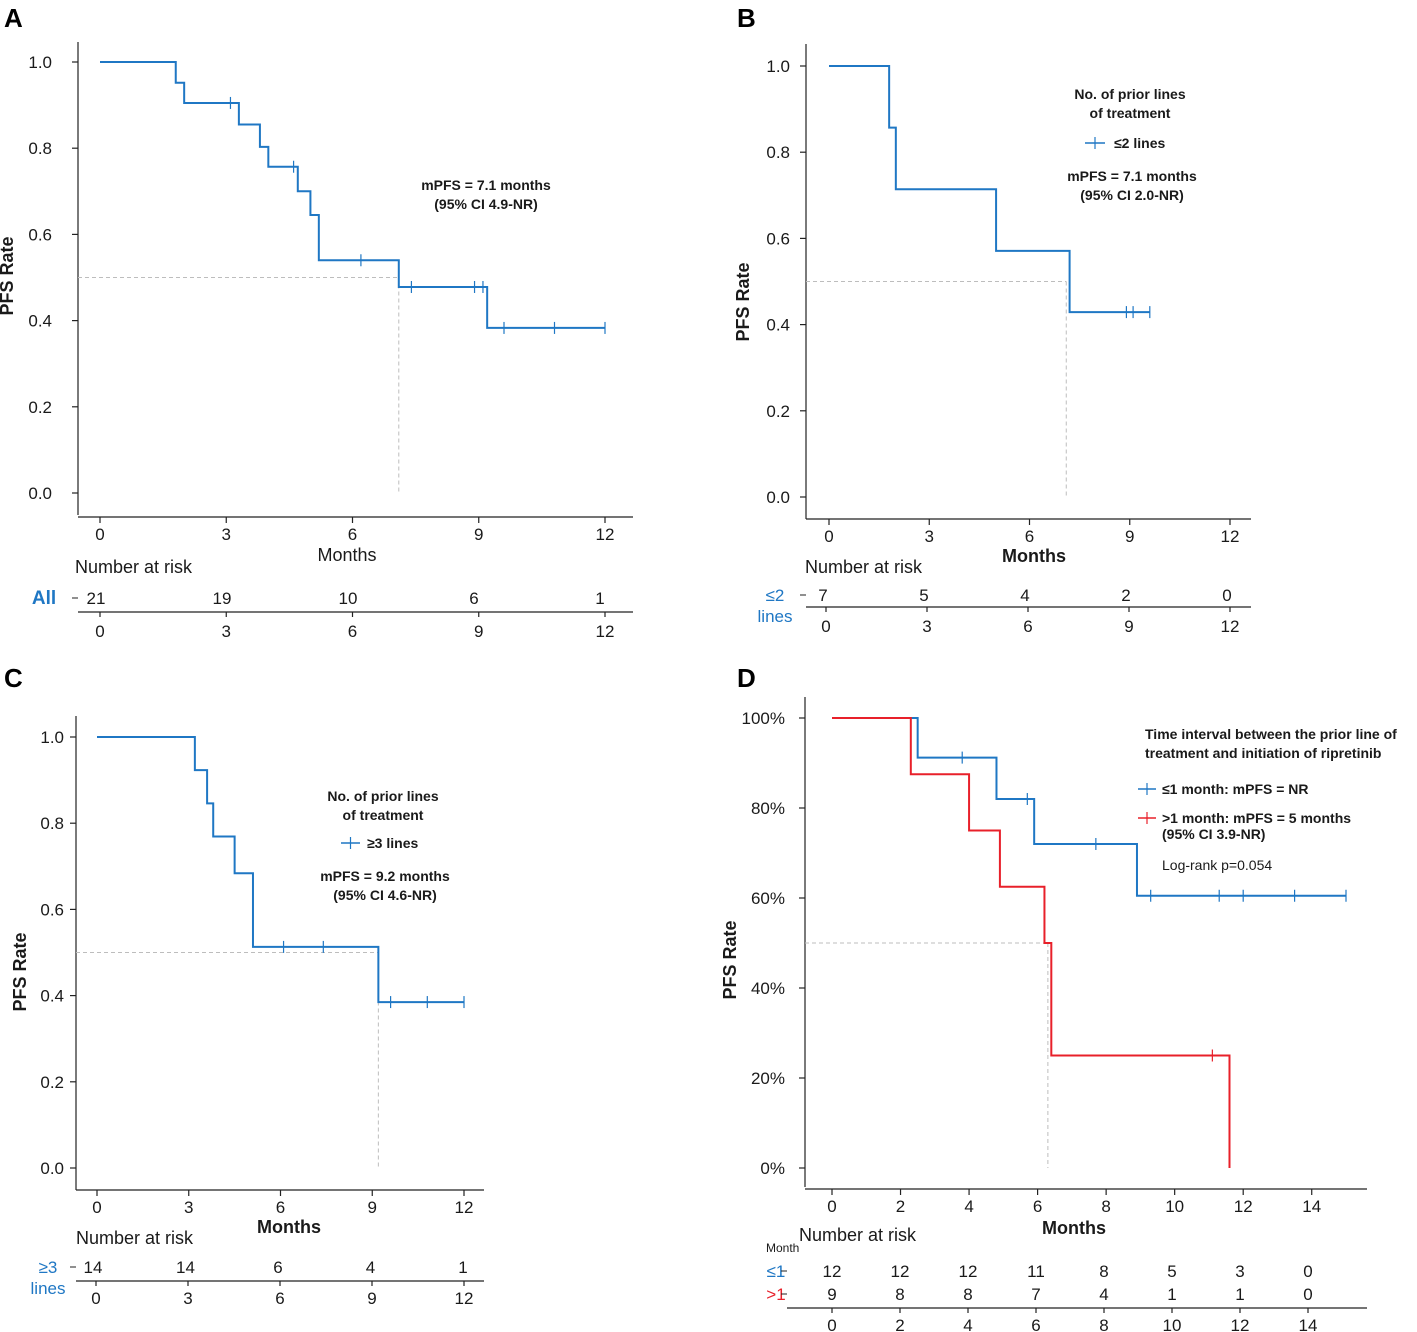 The image size is (1417, 1332). Describe the element at coordinates (899, 1324) in the screenshot. I see `risk-table-tick-label: 2` at that location.